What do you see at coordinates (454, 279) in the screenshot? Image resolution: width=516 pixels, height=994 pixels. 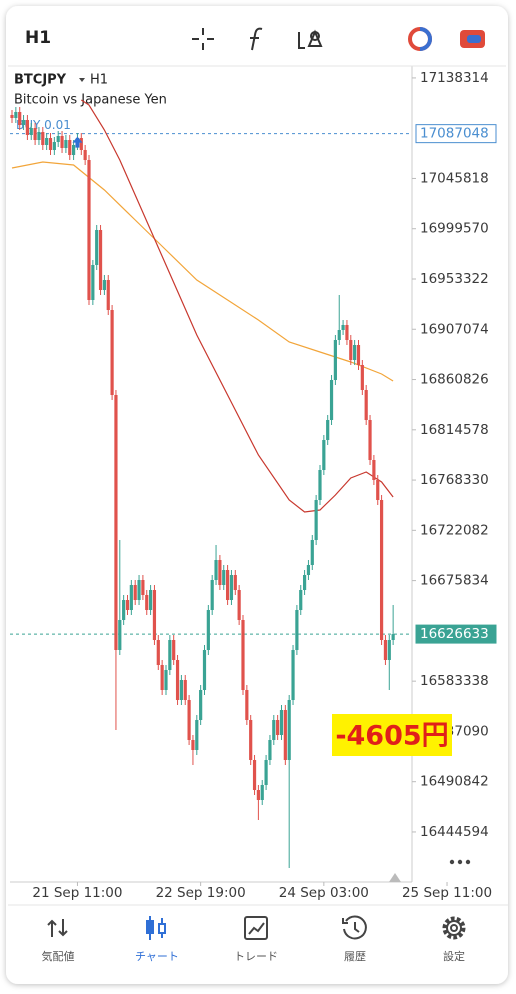 I see `y-tick-label: 16953322` at bounding box center [454, 279].